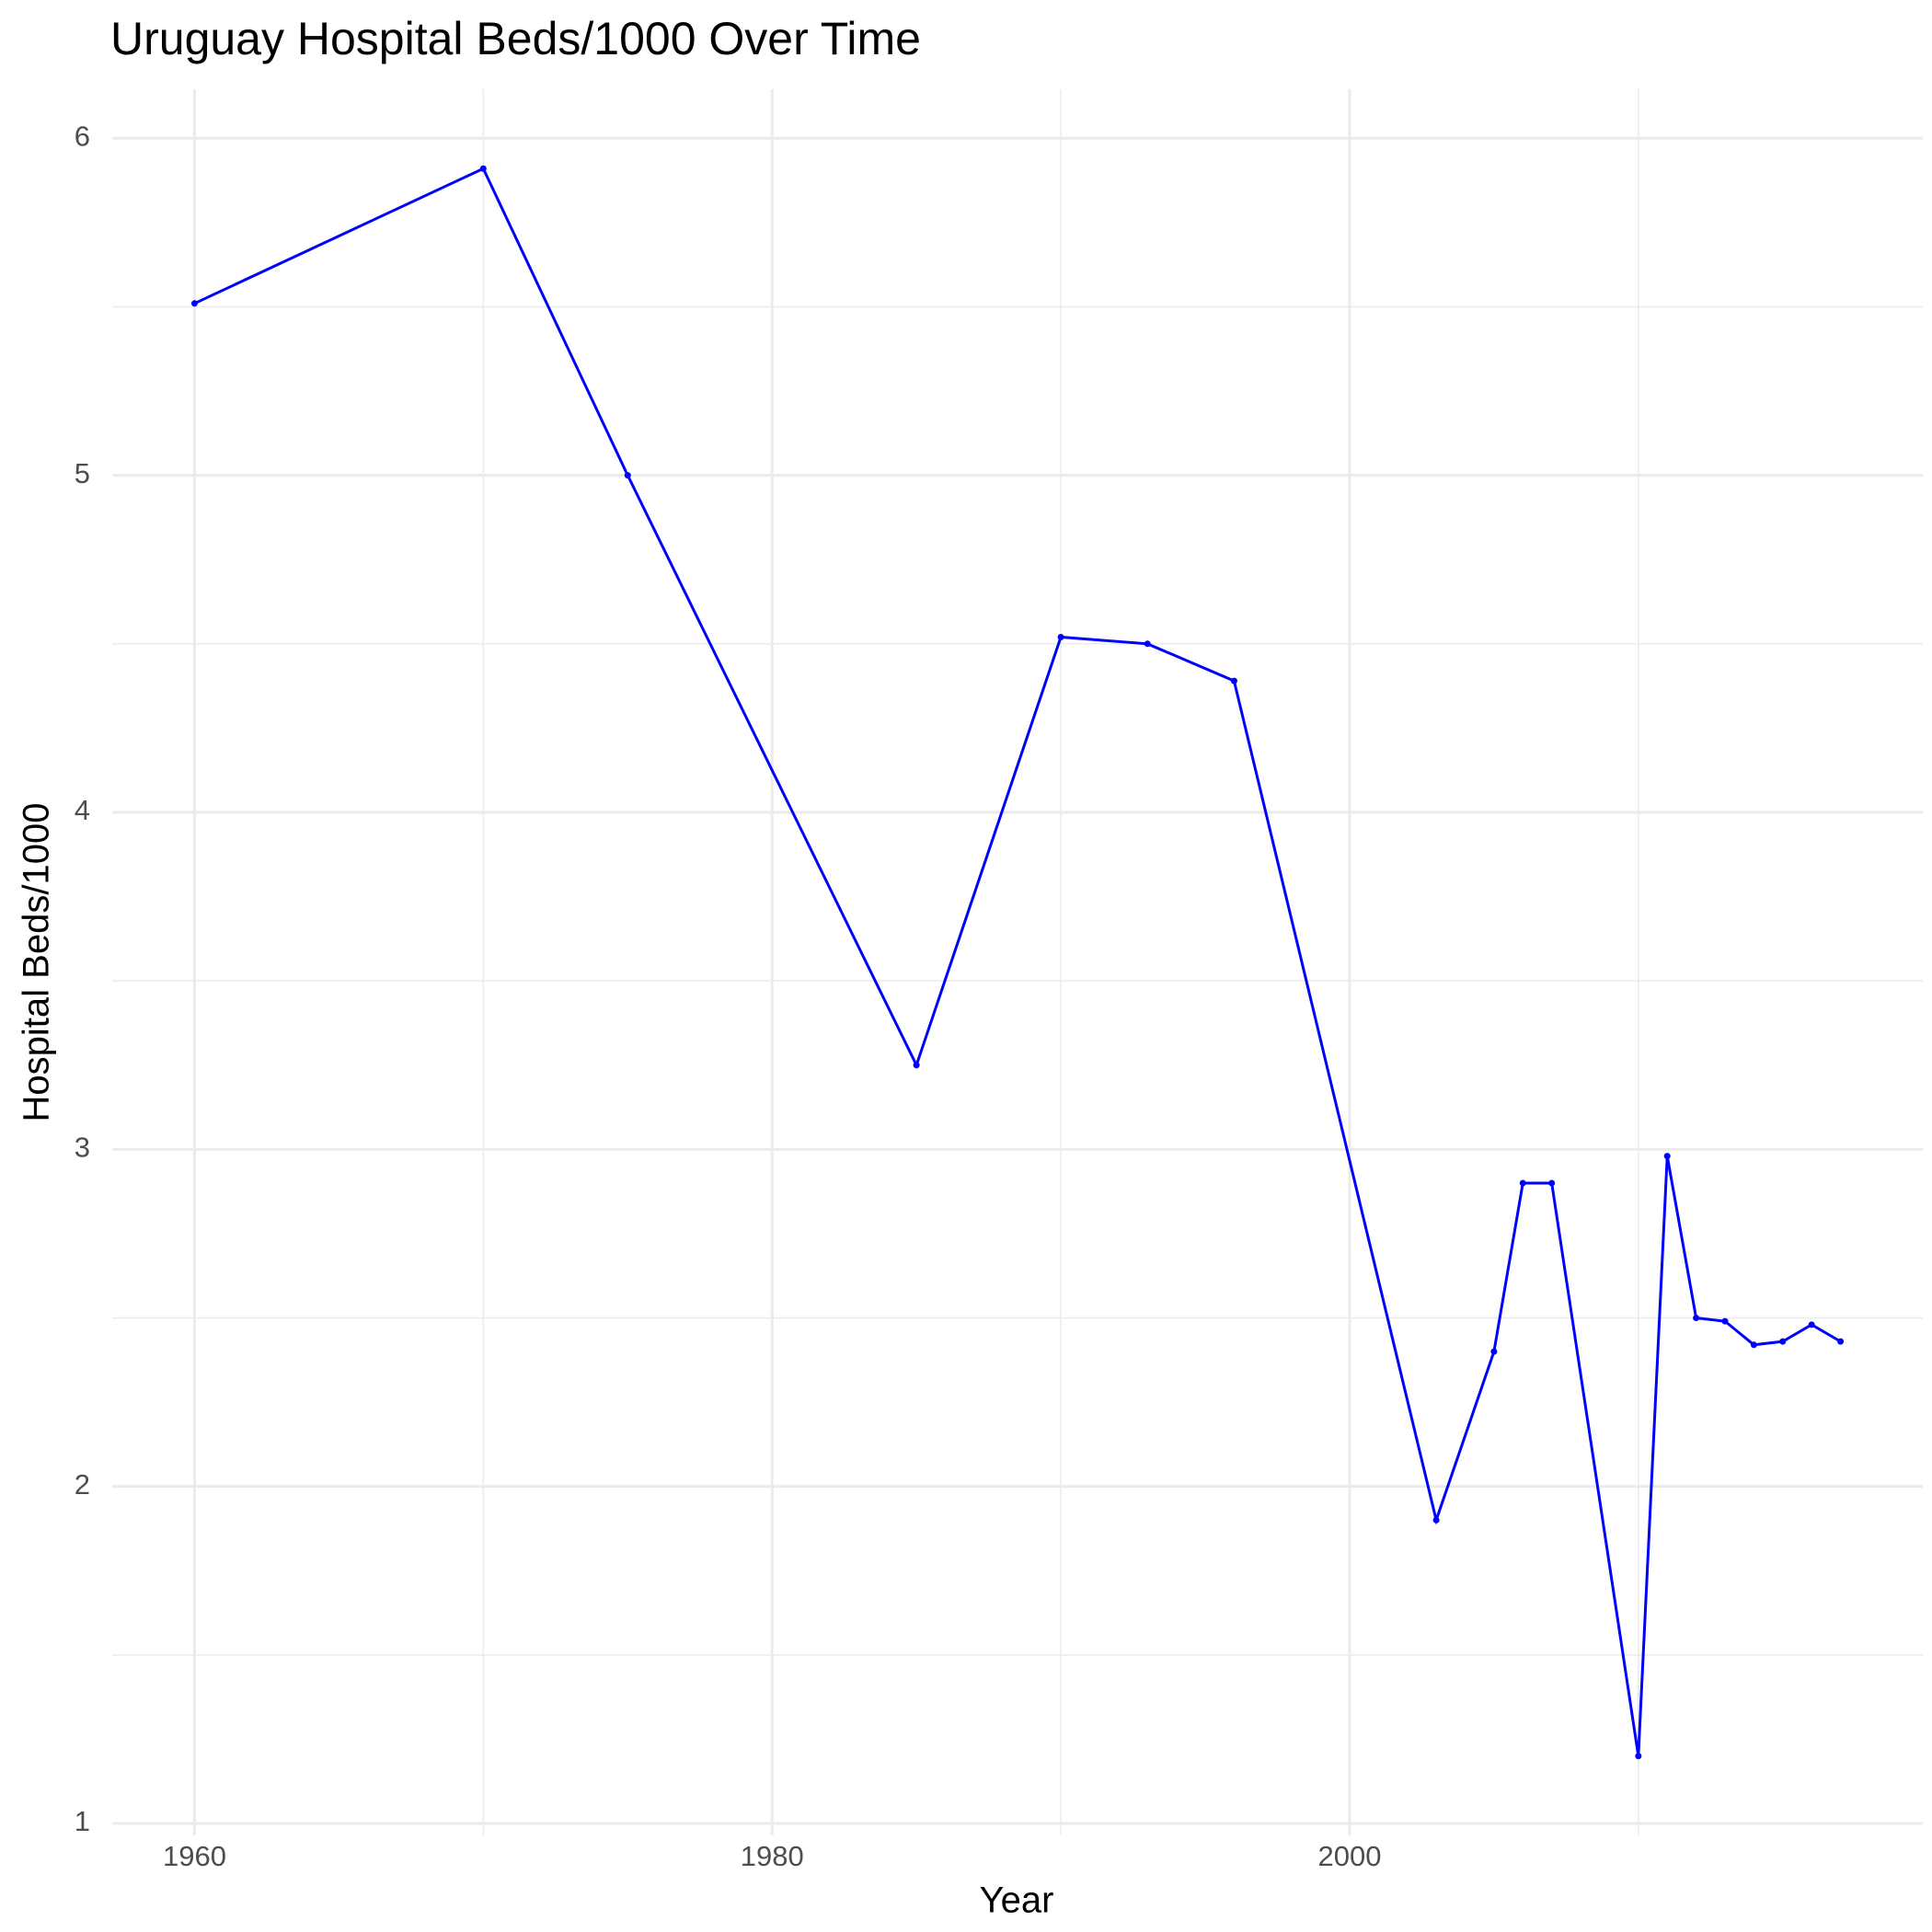 This screenshot has height=1932, width=1932. What do you see at coordinates (1349, 1856) in the screenshot?
I see `x-tick-label: 2000` at bounding box center [1349, 1856].